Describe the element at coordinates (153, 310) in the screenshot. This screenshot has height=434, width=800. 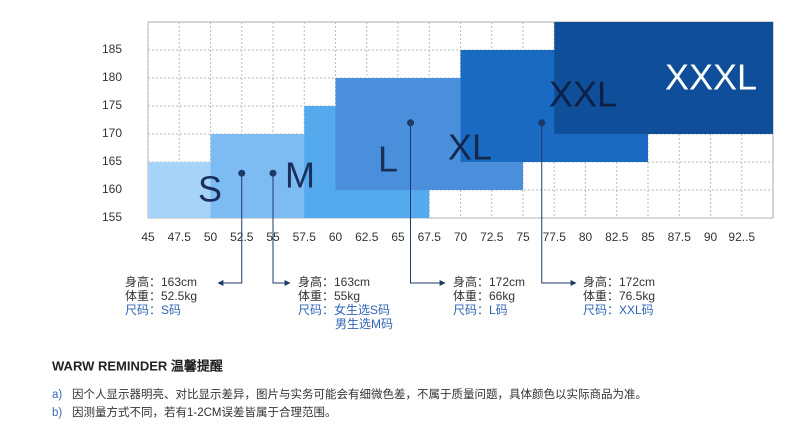
I see `annotation-line: 尺码：S码` at that location.